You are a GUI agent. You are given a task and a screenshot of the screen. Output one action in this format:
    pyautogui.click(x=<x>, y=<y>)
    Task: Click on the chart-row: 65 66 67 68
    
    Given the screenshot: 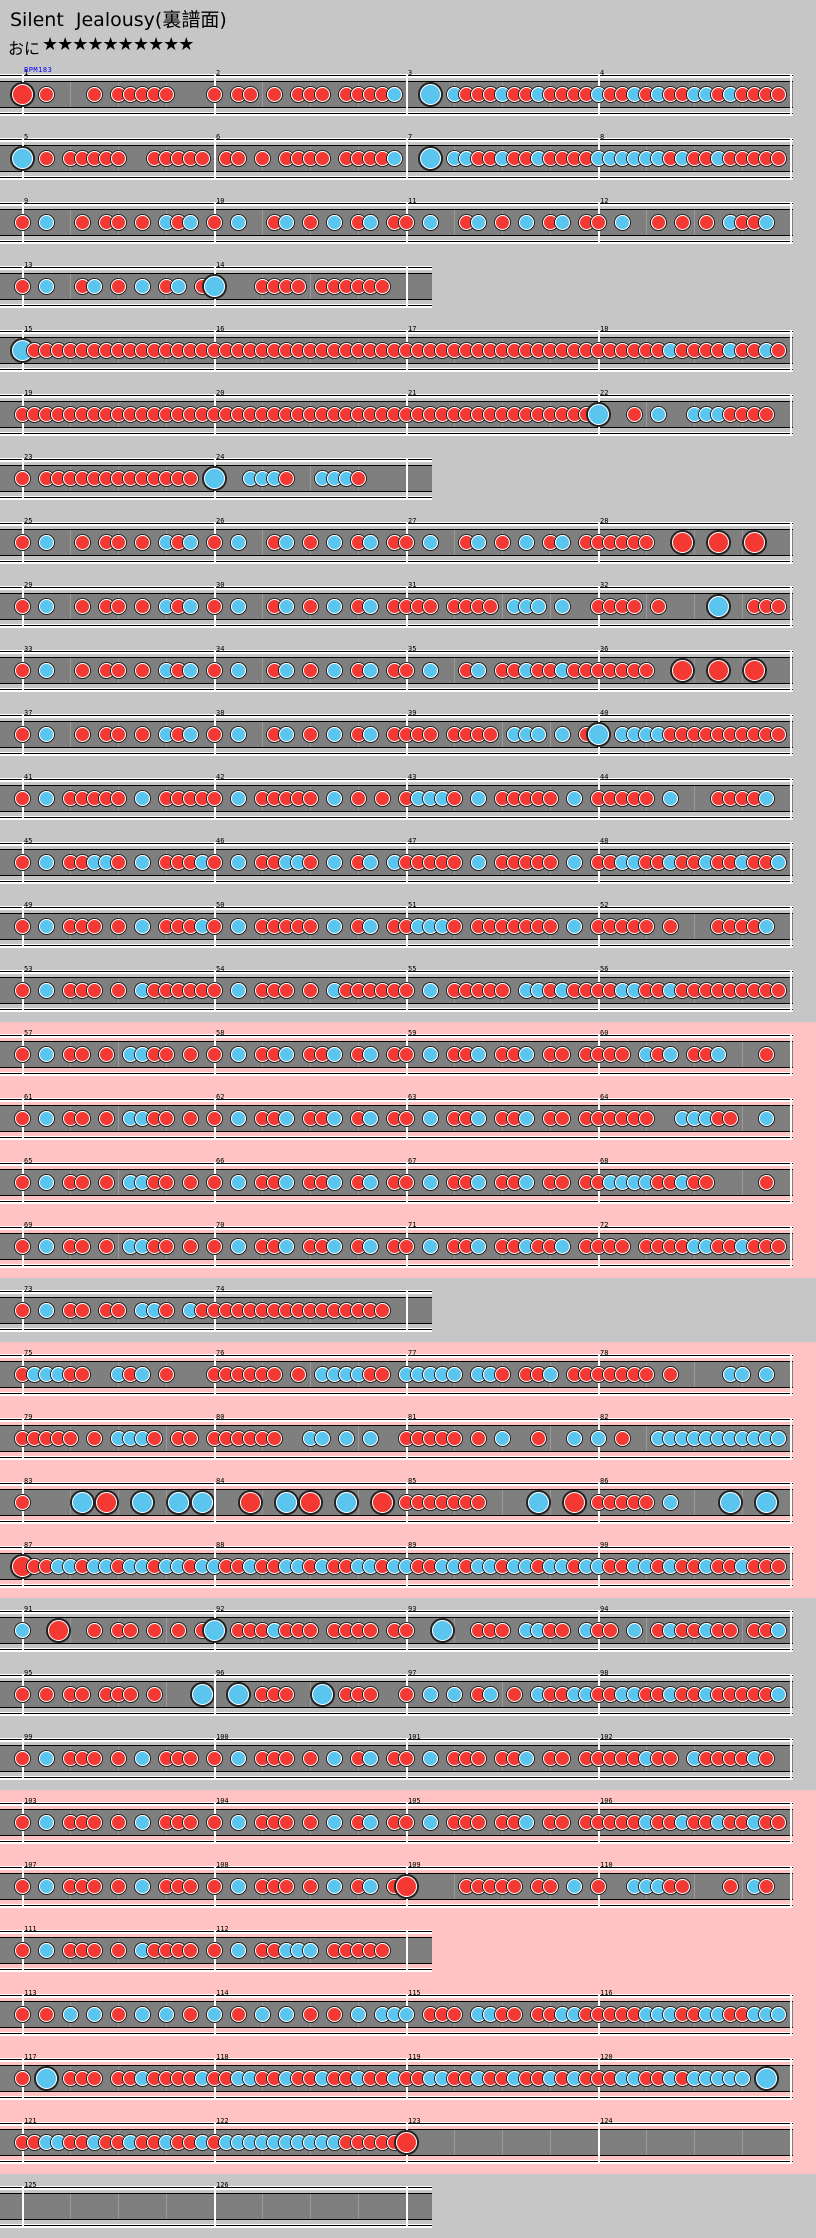 What is the action you would take?
    pyautogui.click(x=408, y=1182)
    